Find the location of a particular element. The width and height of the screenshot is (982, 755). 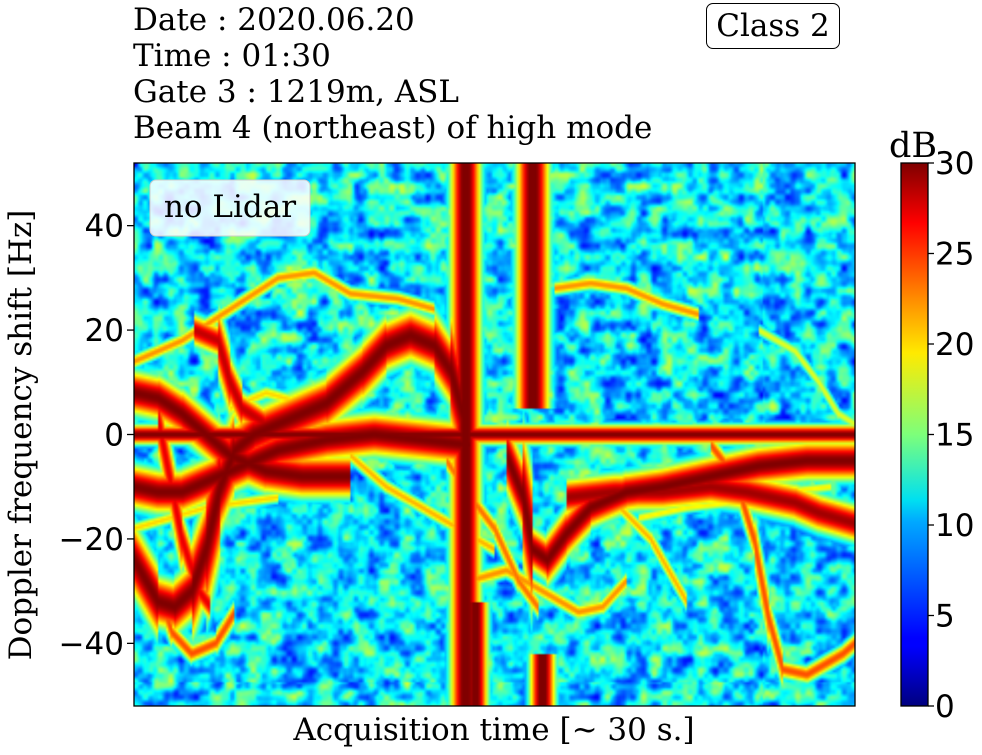

colorbar-ticks: 0 5 10 15 20 25 30 is located at coordinates (951, 435).